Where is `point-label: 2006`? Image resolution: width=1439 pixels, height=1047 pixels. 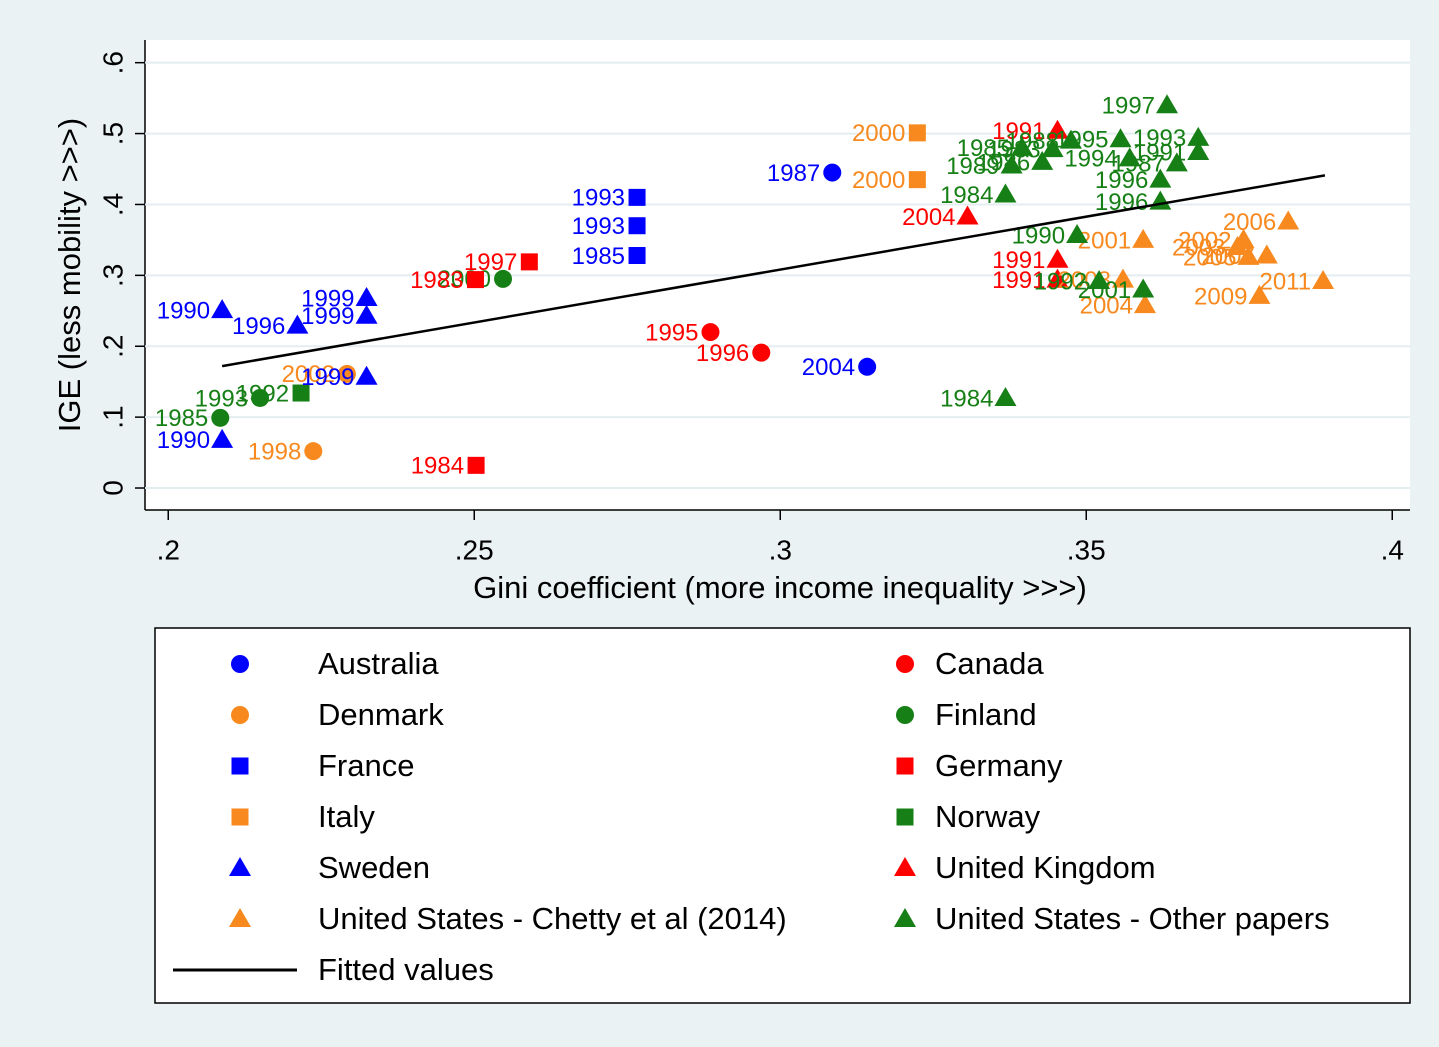
point-label: 2006 is located at coordinates (1249, 222).